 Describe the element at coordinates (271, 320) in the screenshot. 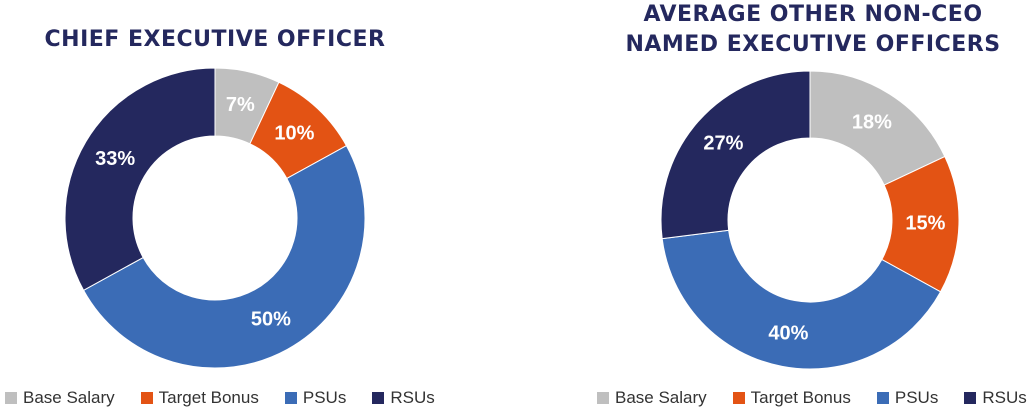

I see `data-label-psus: 50%` at that location.